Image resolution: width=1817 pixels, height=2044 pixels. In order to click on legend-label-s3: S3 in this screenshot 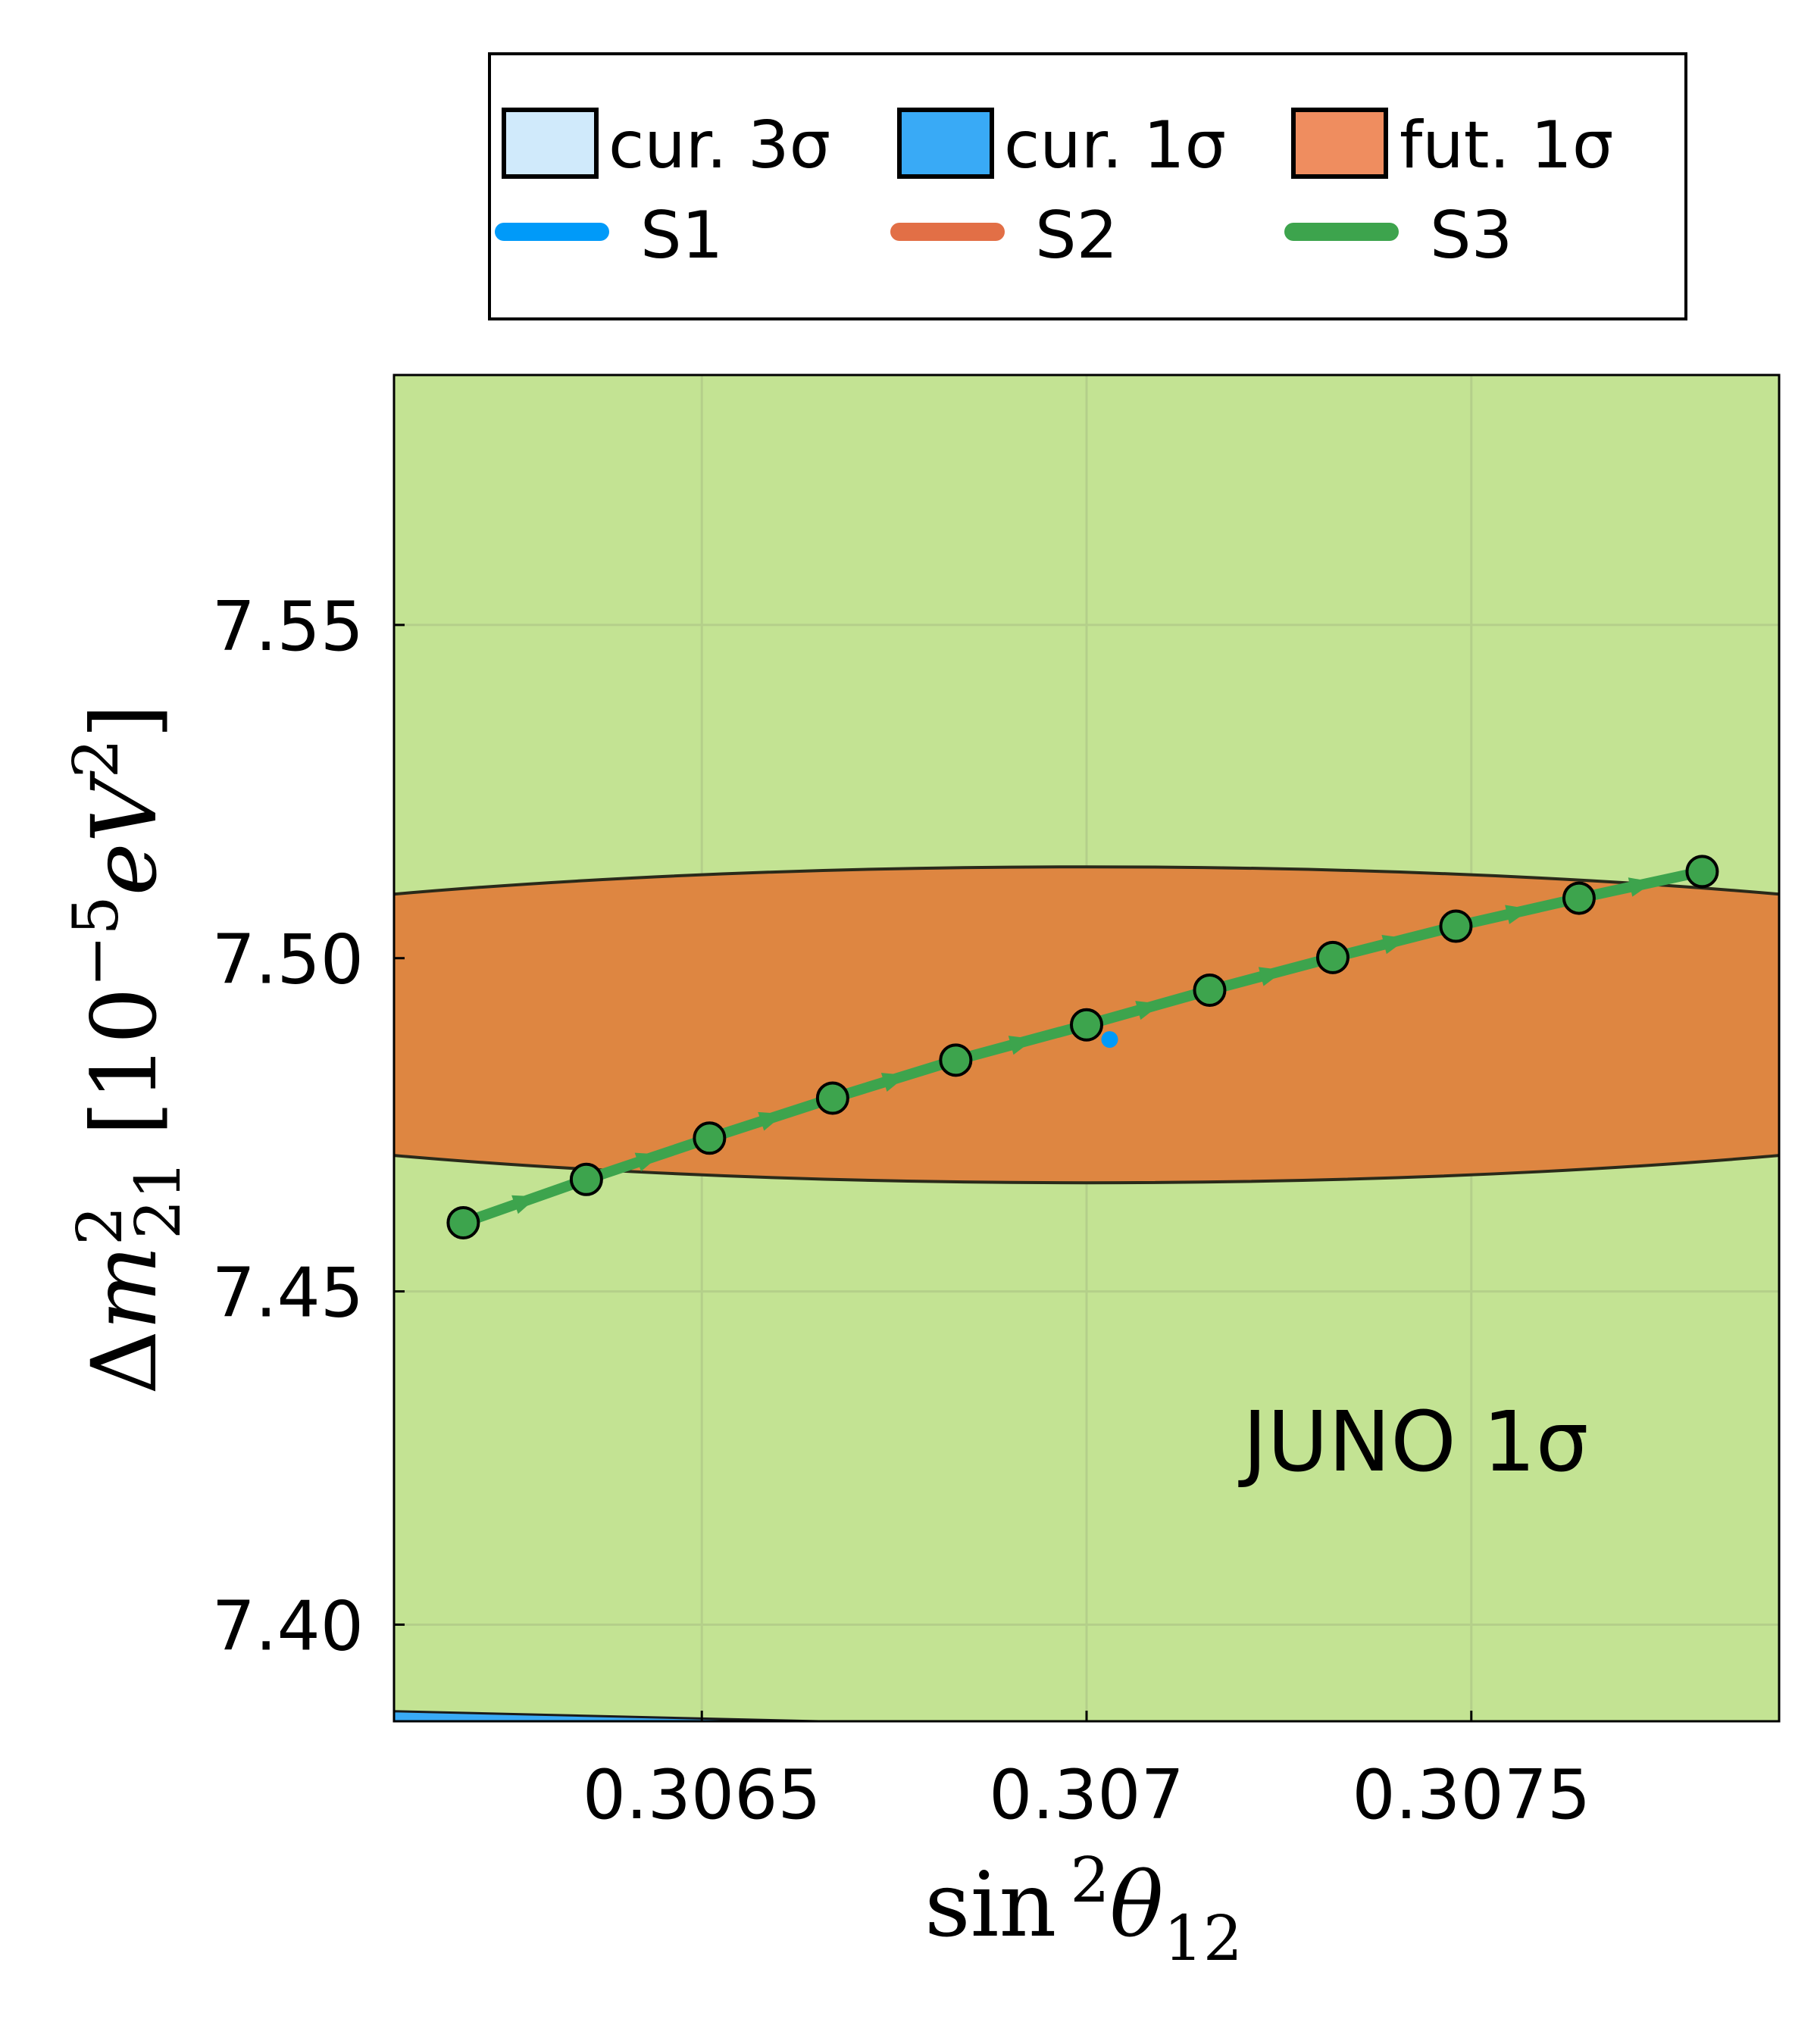, I will do `click(1471, 235)`.